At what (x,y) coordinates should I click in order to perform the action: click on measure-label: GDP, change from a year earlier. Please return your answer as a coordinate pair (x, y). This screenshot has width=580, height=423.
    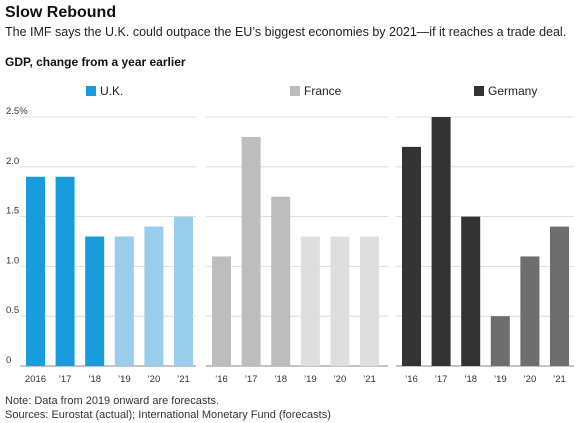
    Looking at the image, I should click on (95, 62).